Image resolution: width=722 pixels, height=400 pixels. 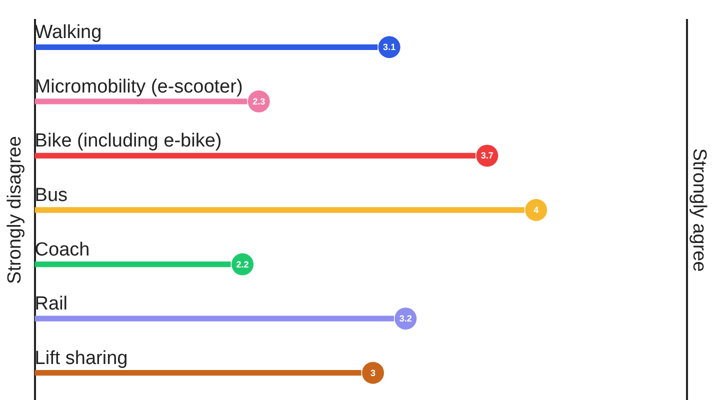 What do you see at coordinates (242, 264) in the screenshot?
I see `data-label: 2.2` at bounding box center [242, 264].